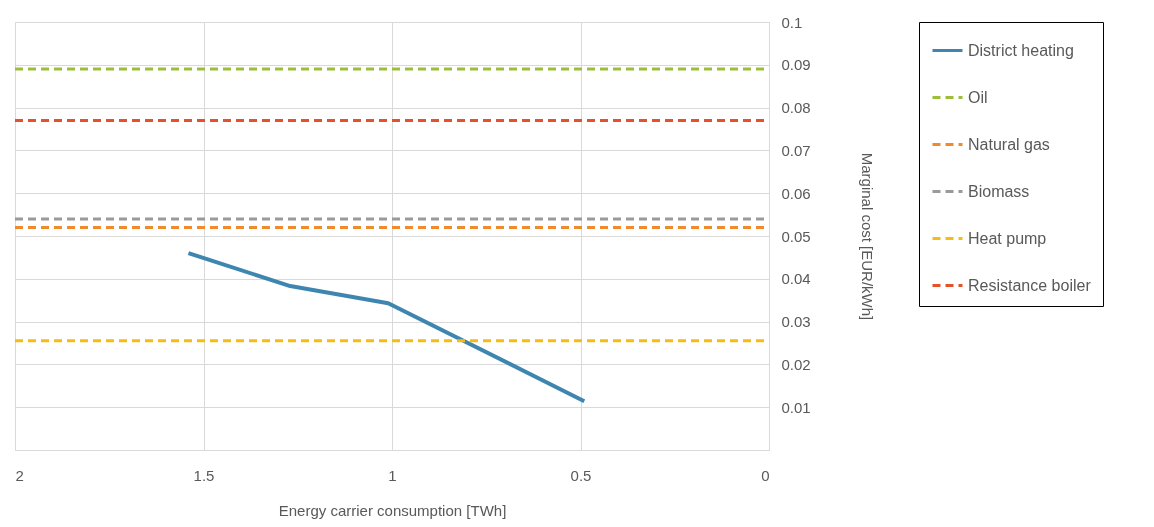 The width and height of the screenshot is (1154, 527). Describe the element at coordinates (796, 279) in the screenshot. I see `y-tick-label: 0.04` at that location.